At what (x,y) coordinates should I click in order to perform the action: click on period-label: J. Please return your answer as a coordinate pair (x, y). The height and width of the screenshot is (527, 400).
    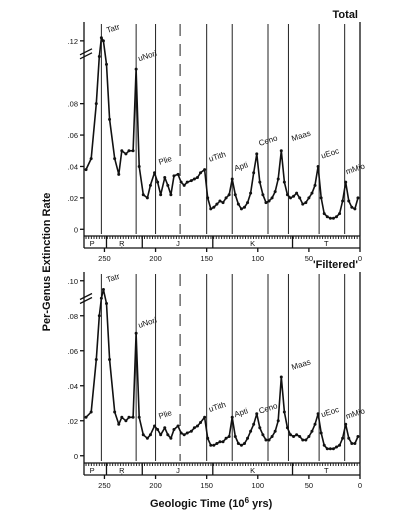
    Looking at the image, I should click on (178, 470).